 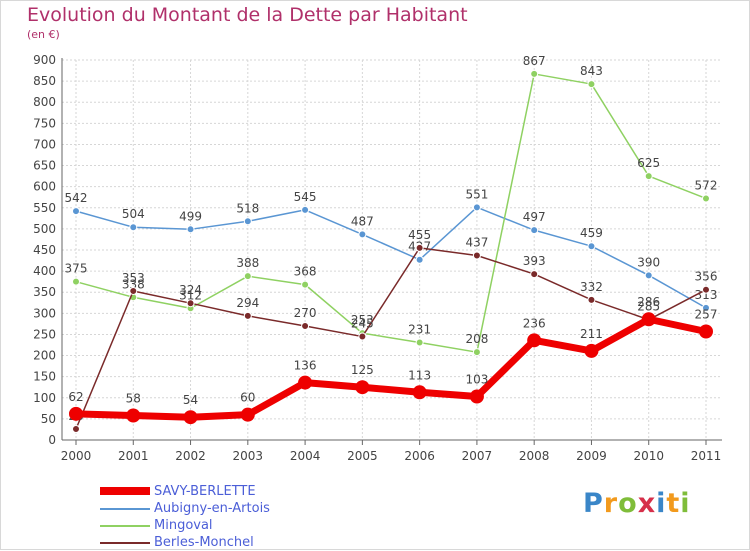 What do you see at coordinates (44, 123) in the screenshot?
I see `y-tick-label: 750` at bounding box center [44, 123].